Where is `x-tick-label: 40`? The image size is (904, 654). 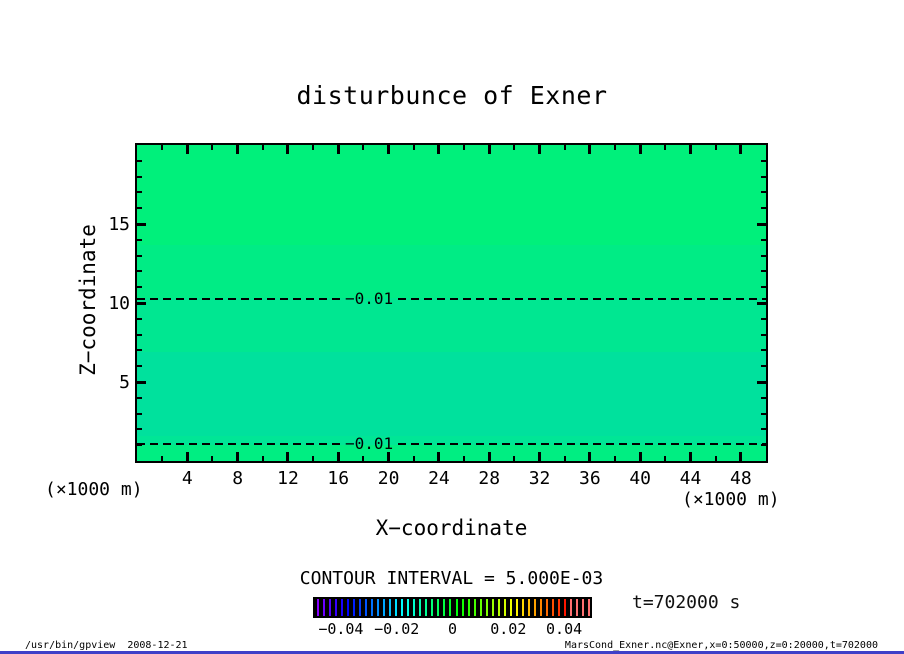 x-tick-label: 40 is located at coordinates (640, 478).